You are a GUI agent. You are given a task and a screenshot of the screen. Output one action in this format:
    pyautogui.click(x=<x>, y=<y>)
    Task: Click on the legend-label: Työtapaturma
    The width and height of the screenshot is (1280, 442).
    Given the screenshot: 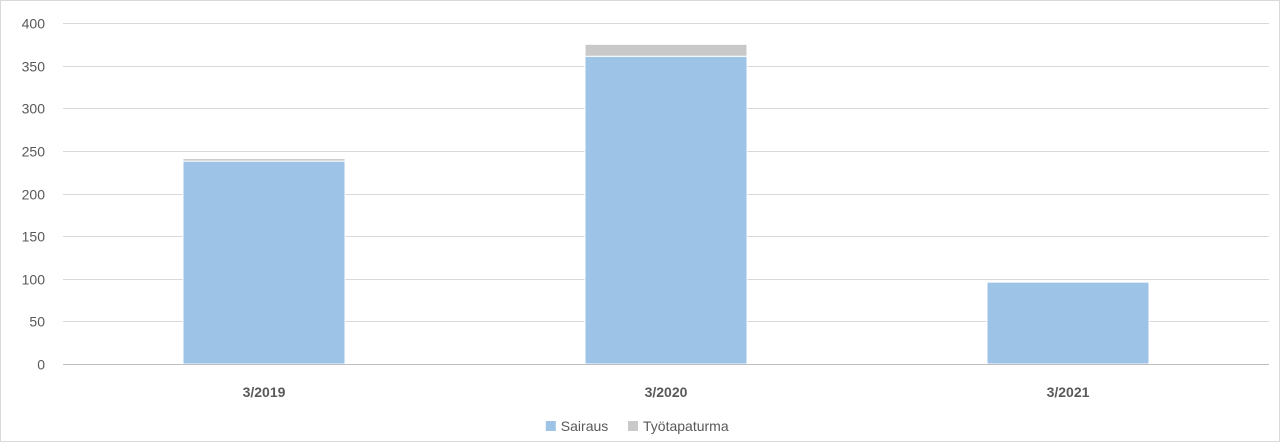 What is the action you would take?
    pyautogui.click(x=686, y=426)
    